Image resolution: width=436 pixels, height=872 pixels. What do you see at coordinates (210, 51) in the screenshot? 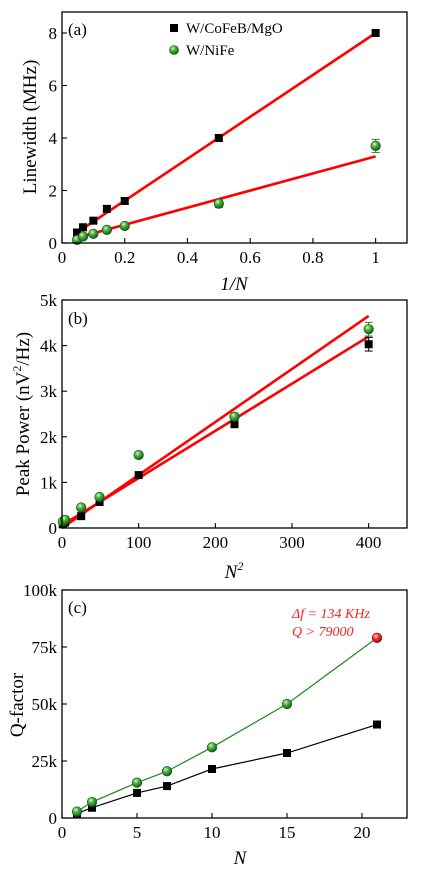
I see `legend-entry-nife: W/NiFe` at bounding box center [210, 51].